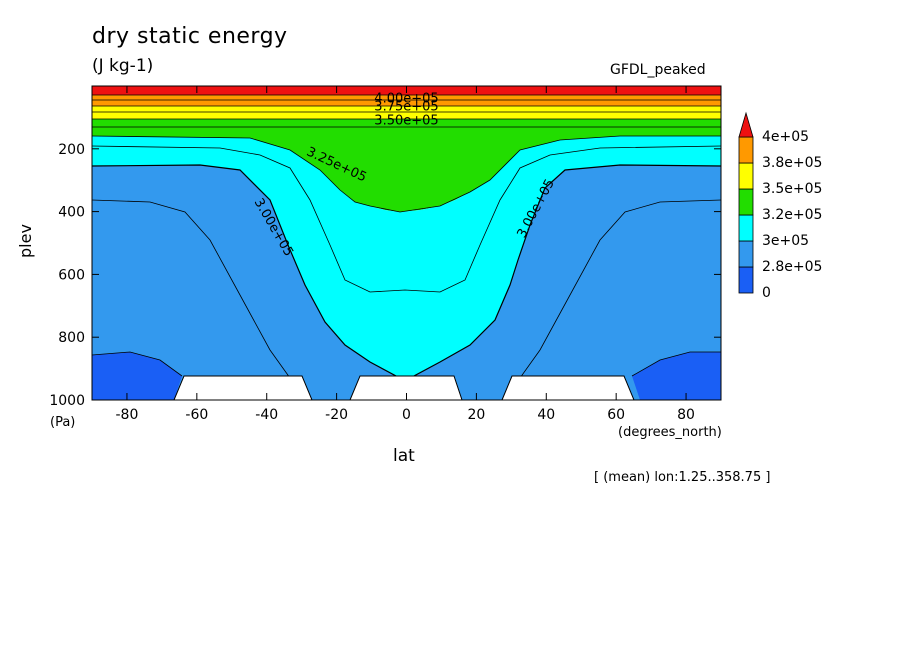  I want to click on x-tick-label: -40, so click(266, 415).